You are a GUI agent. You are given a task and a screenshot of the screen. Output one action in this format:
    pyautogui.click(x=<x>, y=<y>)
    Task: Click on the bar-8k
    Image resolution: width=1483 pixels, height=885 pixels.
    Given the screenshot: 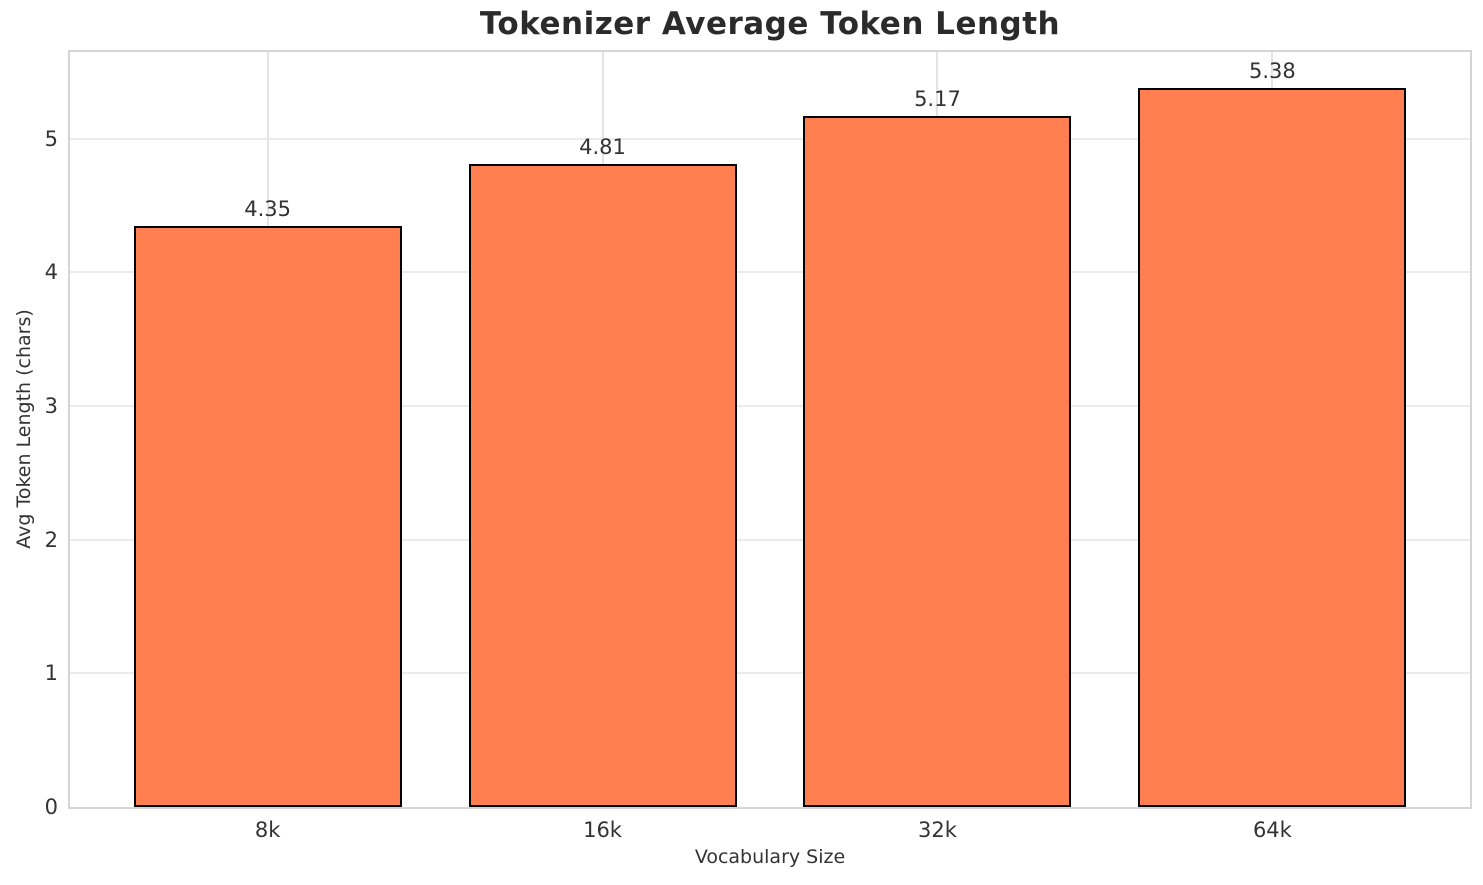 What is the action you would take?
    pyautogui.click(x=267, y=516)
    